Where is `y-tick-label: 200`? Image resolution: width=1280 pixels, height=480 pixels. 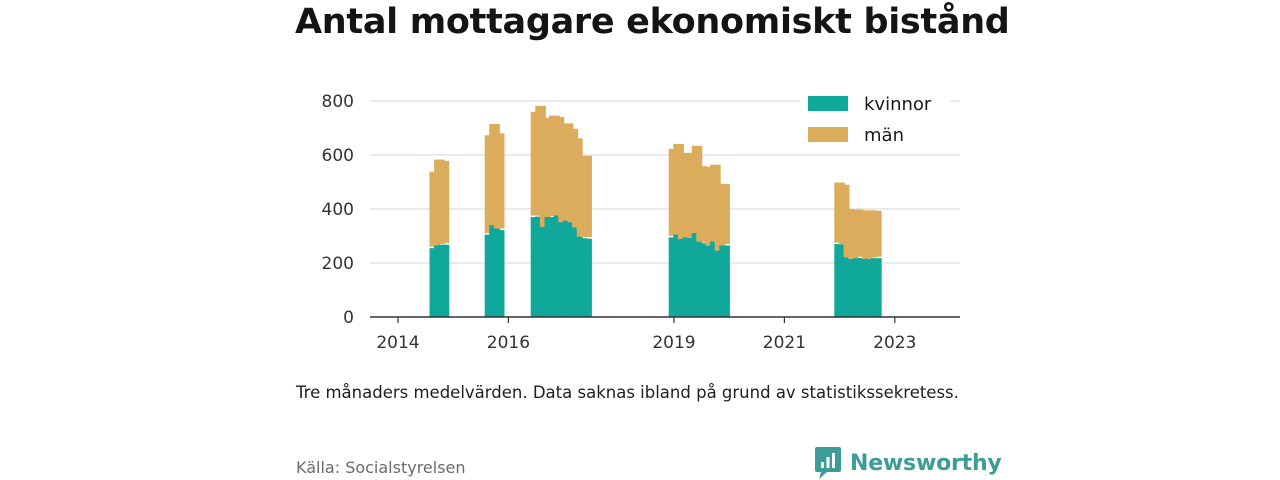
y-tick-label: 200 is located at coordinates (338, 264).